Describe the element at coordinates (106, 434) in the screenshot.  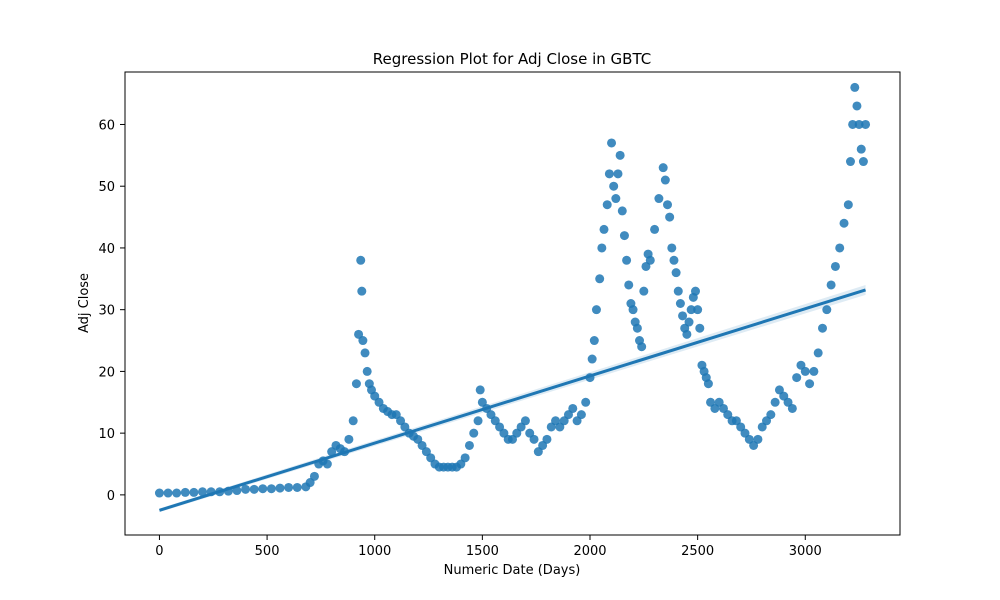
I see `y-tick-label: 10` at that location.